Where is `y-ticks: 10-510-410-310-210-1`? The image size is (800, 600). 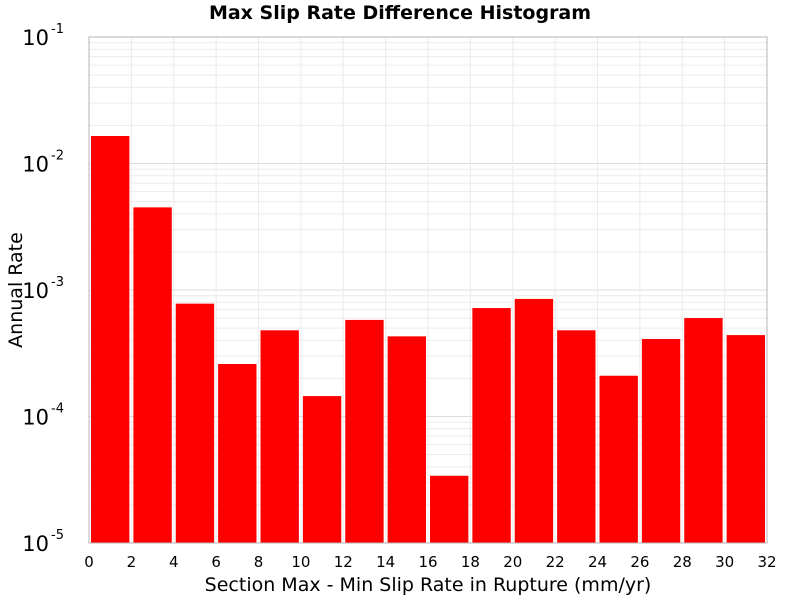 y-ticks: 10-510-410-310-210-1 is located at coordinates (43, 289).